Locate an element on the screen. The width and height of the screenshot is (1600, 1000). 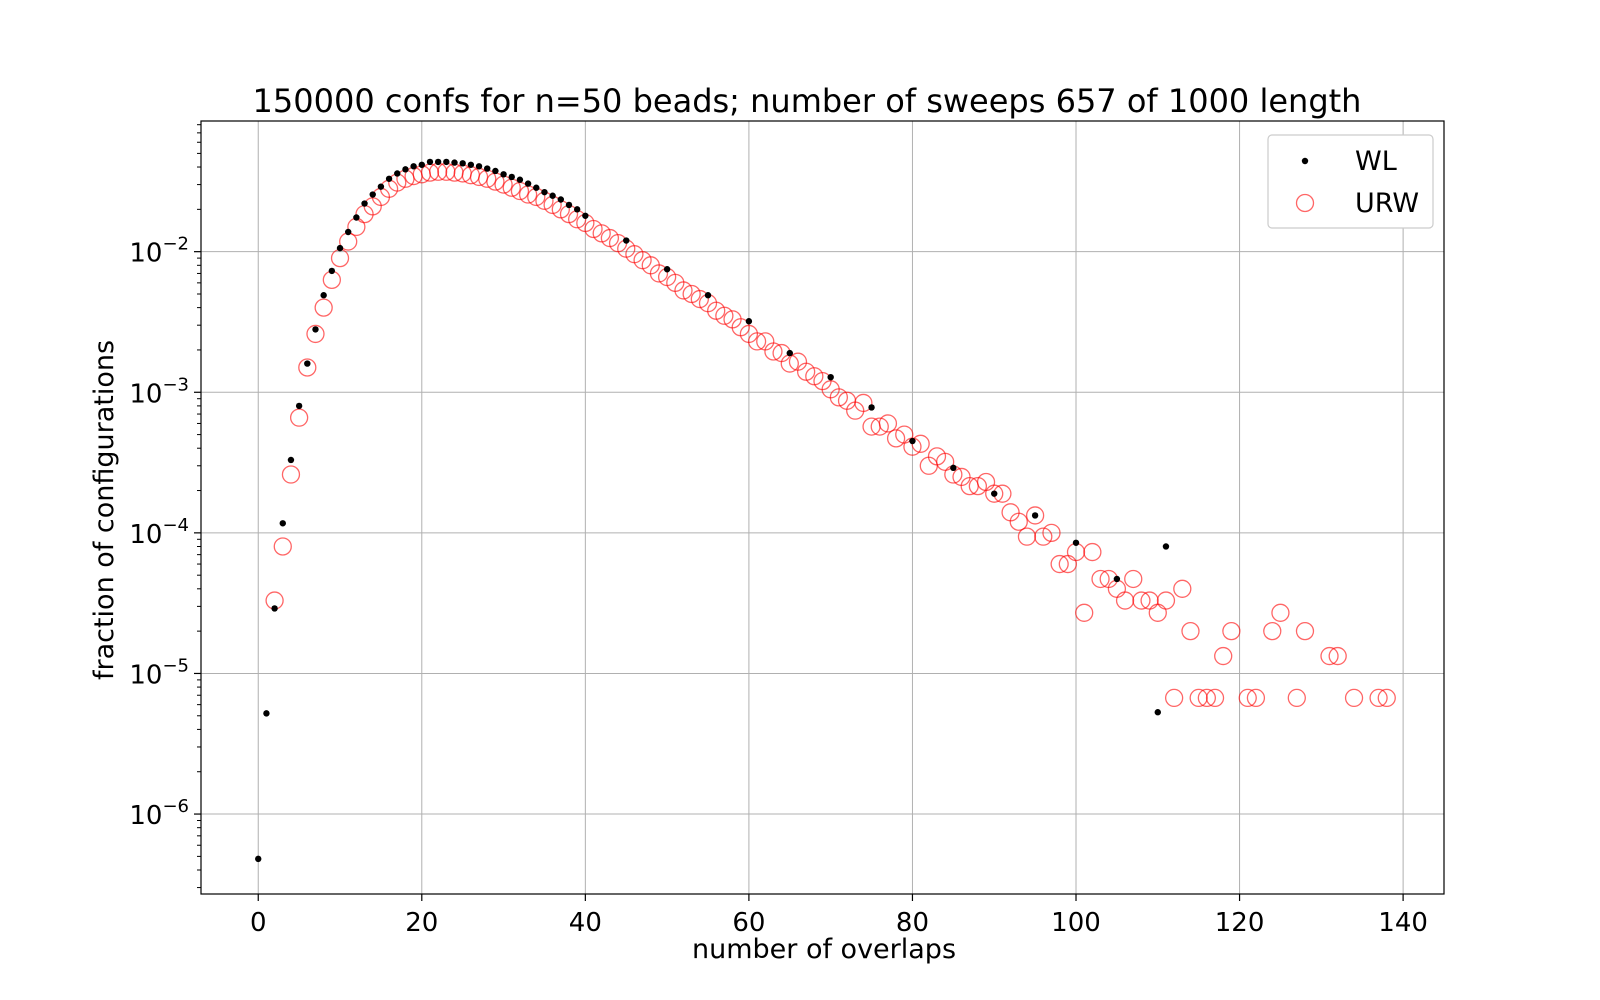
y-tick-label: 10⁻³ is located at coordinates (159, 391).